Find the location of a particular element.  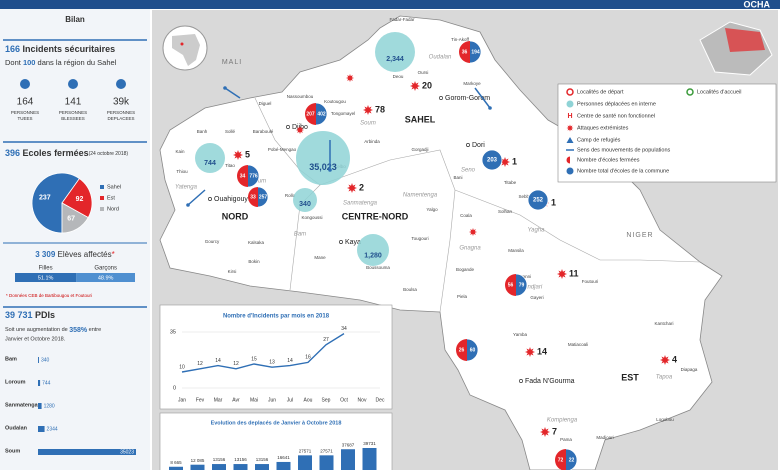

pdi-count: 39 731 is located at coordinates (19, 315).